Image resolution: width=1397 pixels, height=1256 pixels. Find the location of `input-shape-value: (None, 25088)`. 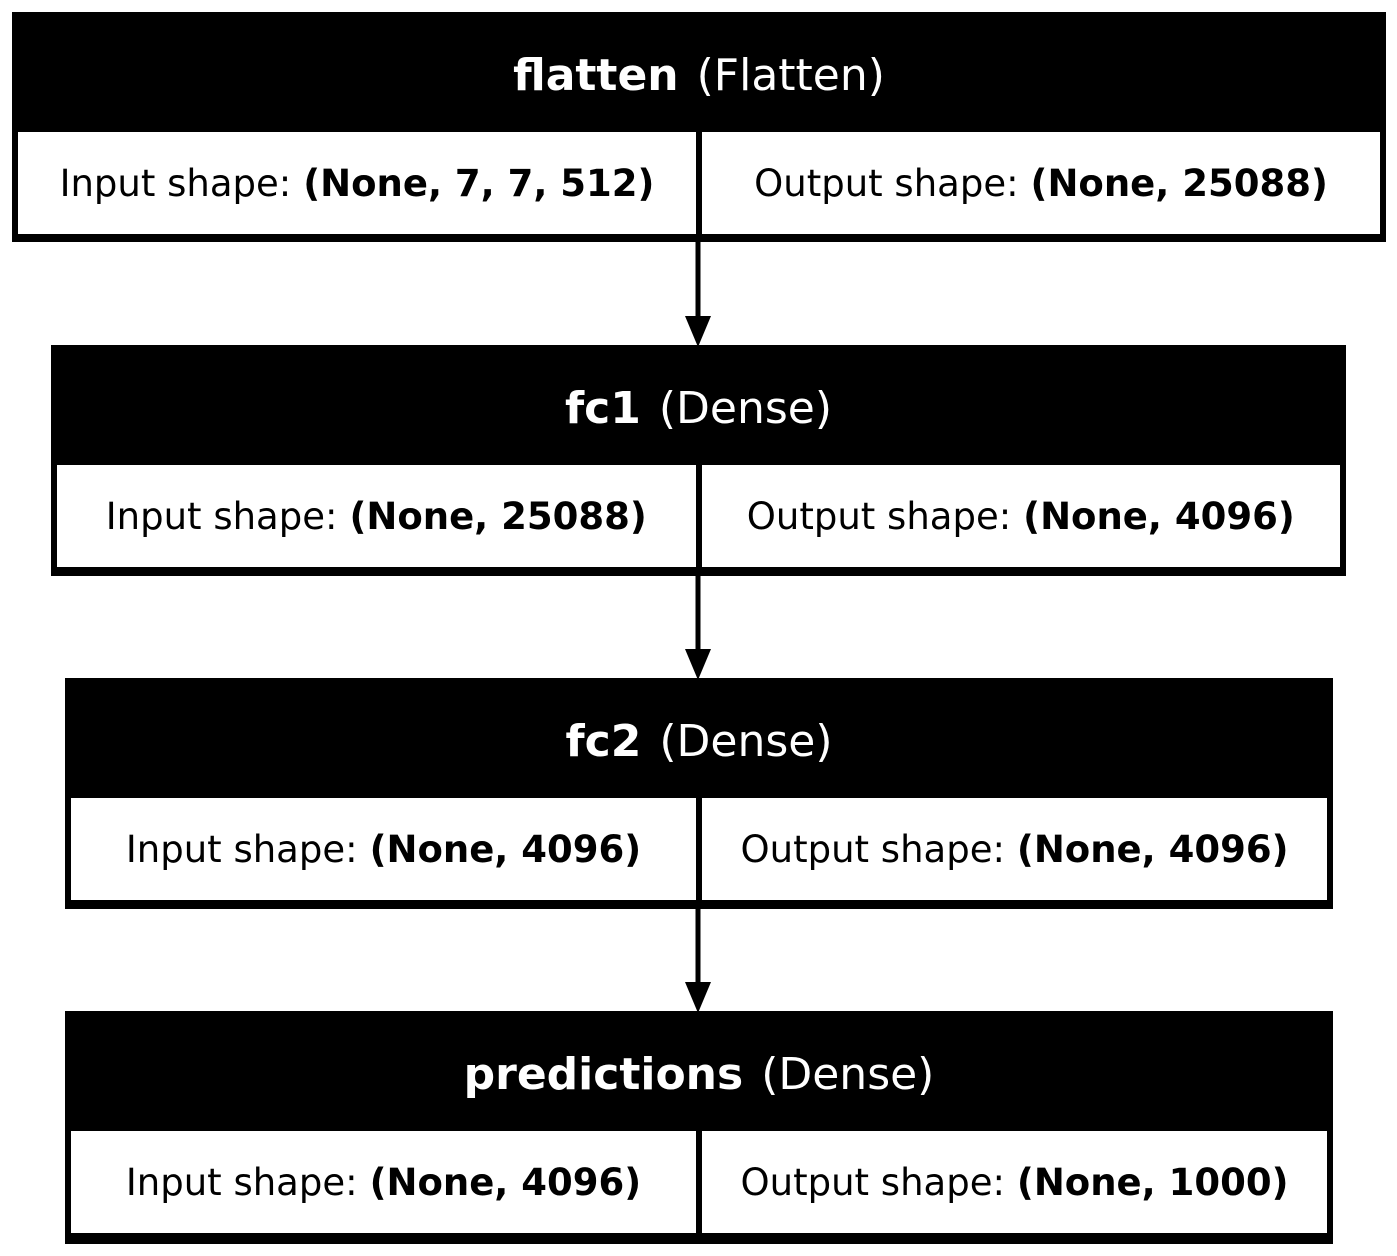

input-shape-value: (None, 25088) is located at coordinates (498, 516).